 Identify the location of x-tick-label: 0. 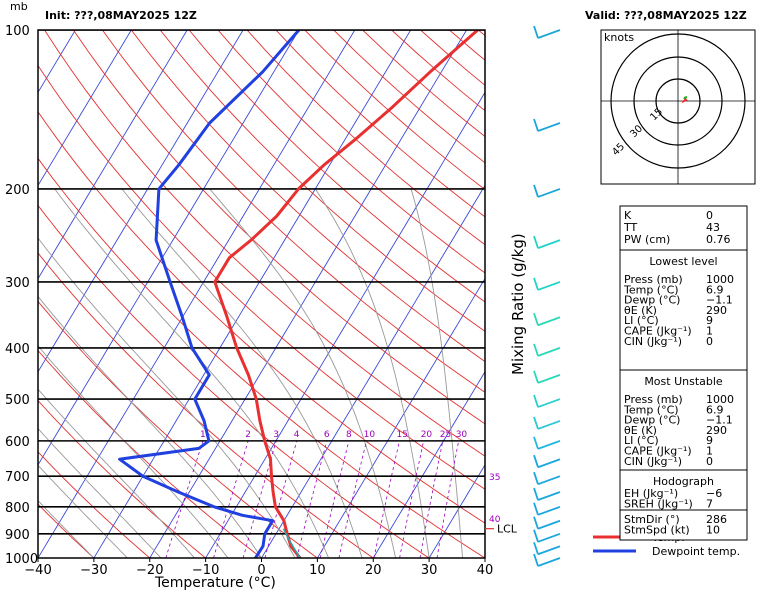
(261, 570).